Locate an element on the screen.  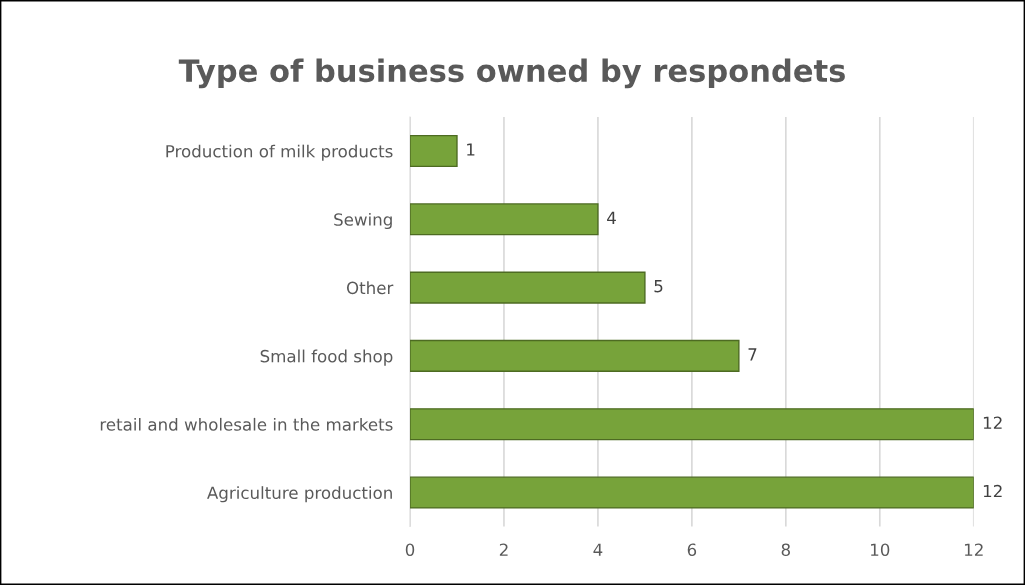
x-tick-label: 12 is located at coordinates (973, 549).